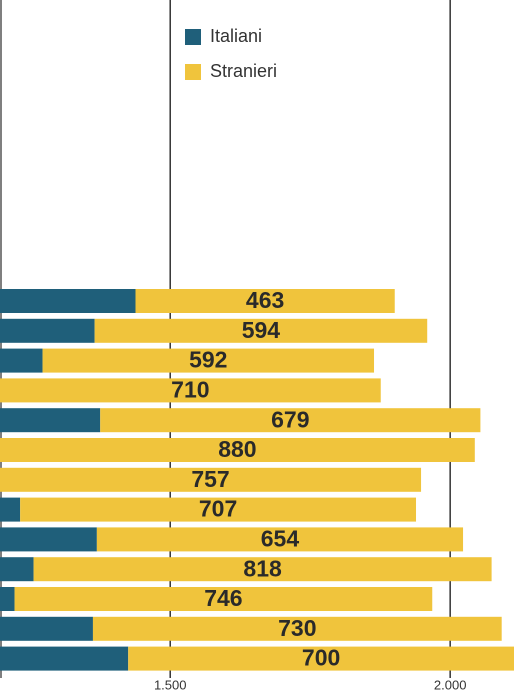  I want to click on legend: Italiani Stranieri, so click(231, 53).